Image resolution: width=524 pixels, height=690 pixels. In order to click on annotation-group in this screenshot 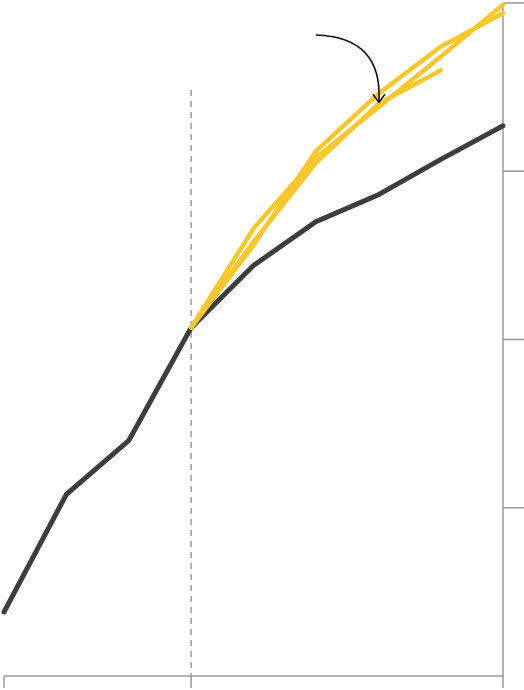, I will do `click(350, 69)`.